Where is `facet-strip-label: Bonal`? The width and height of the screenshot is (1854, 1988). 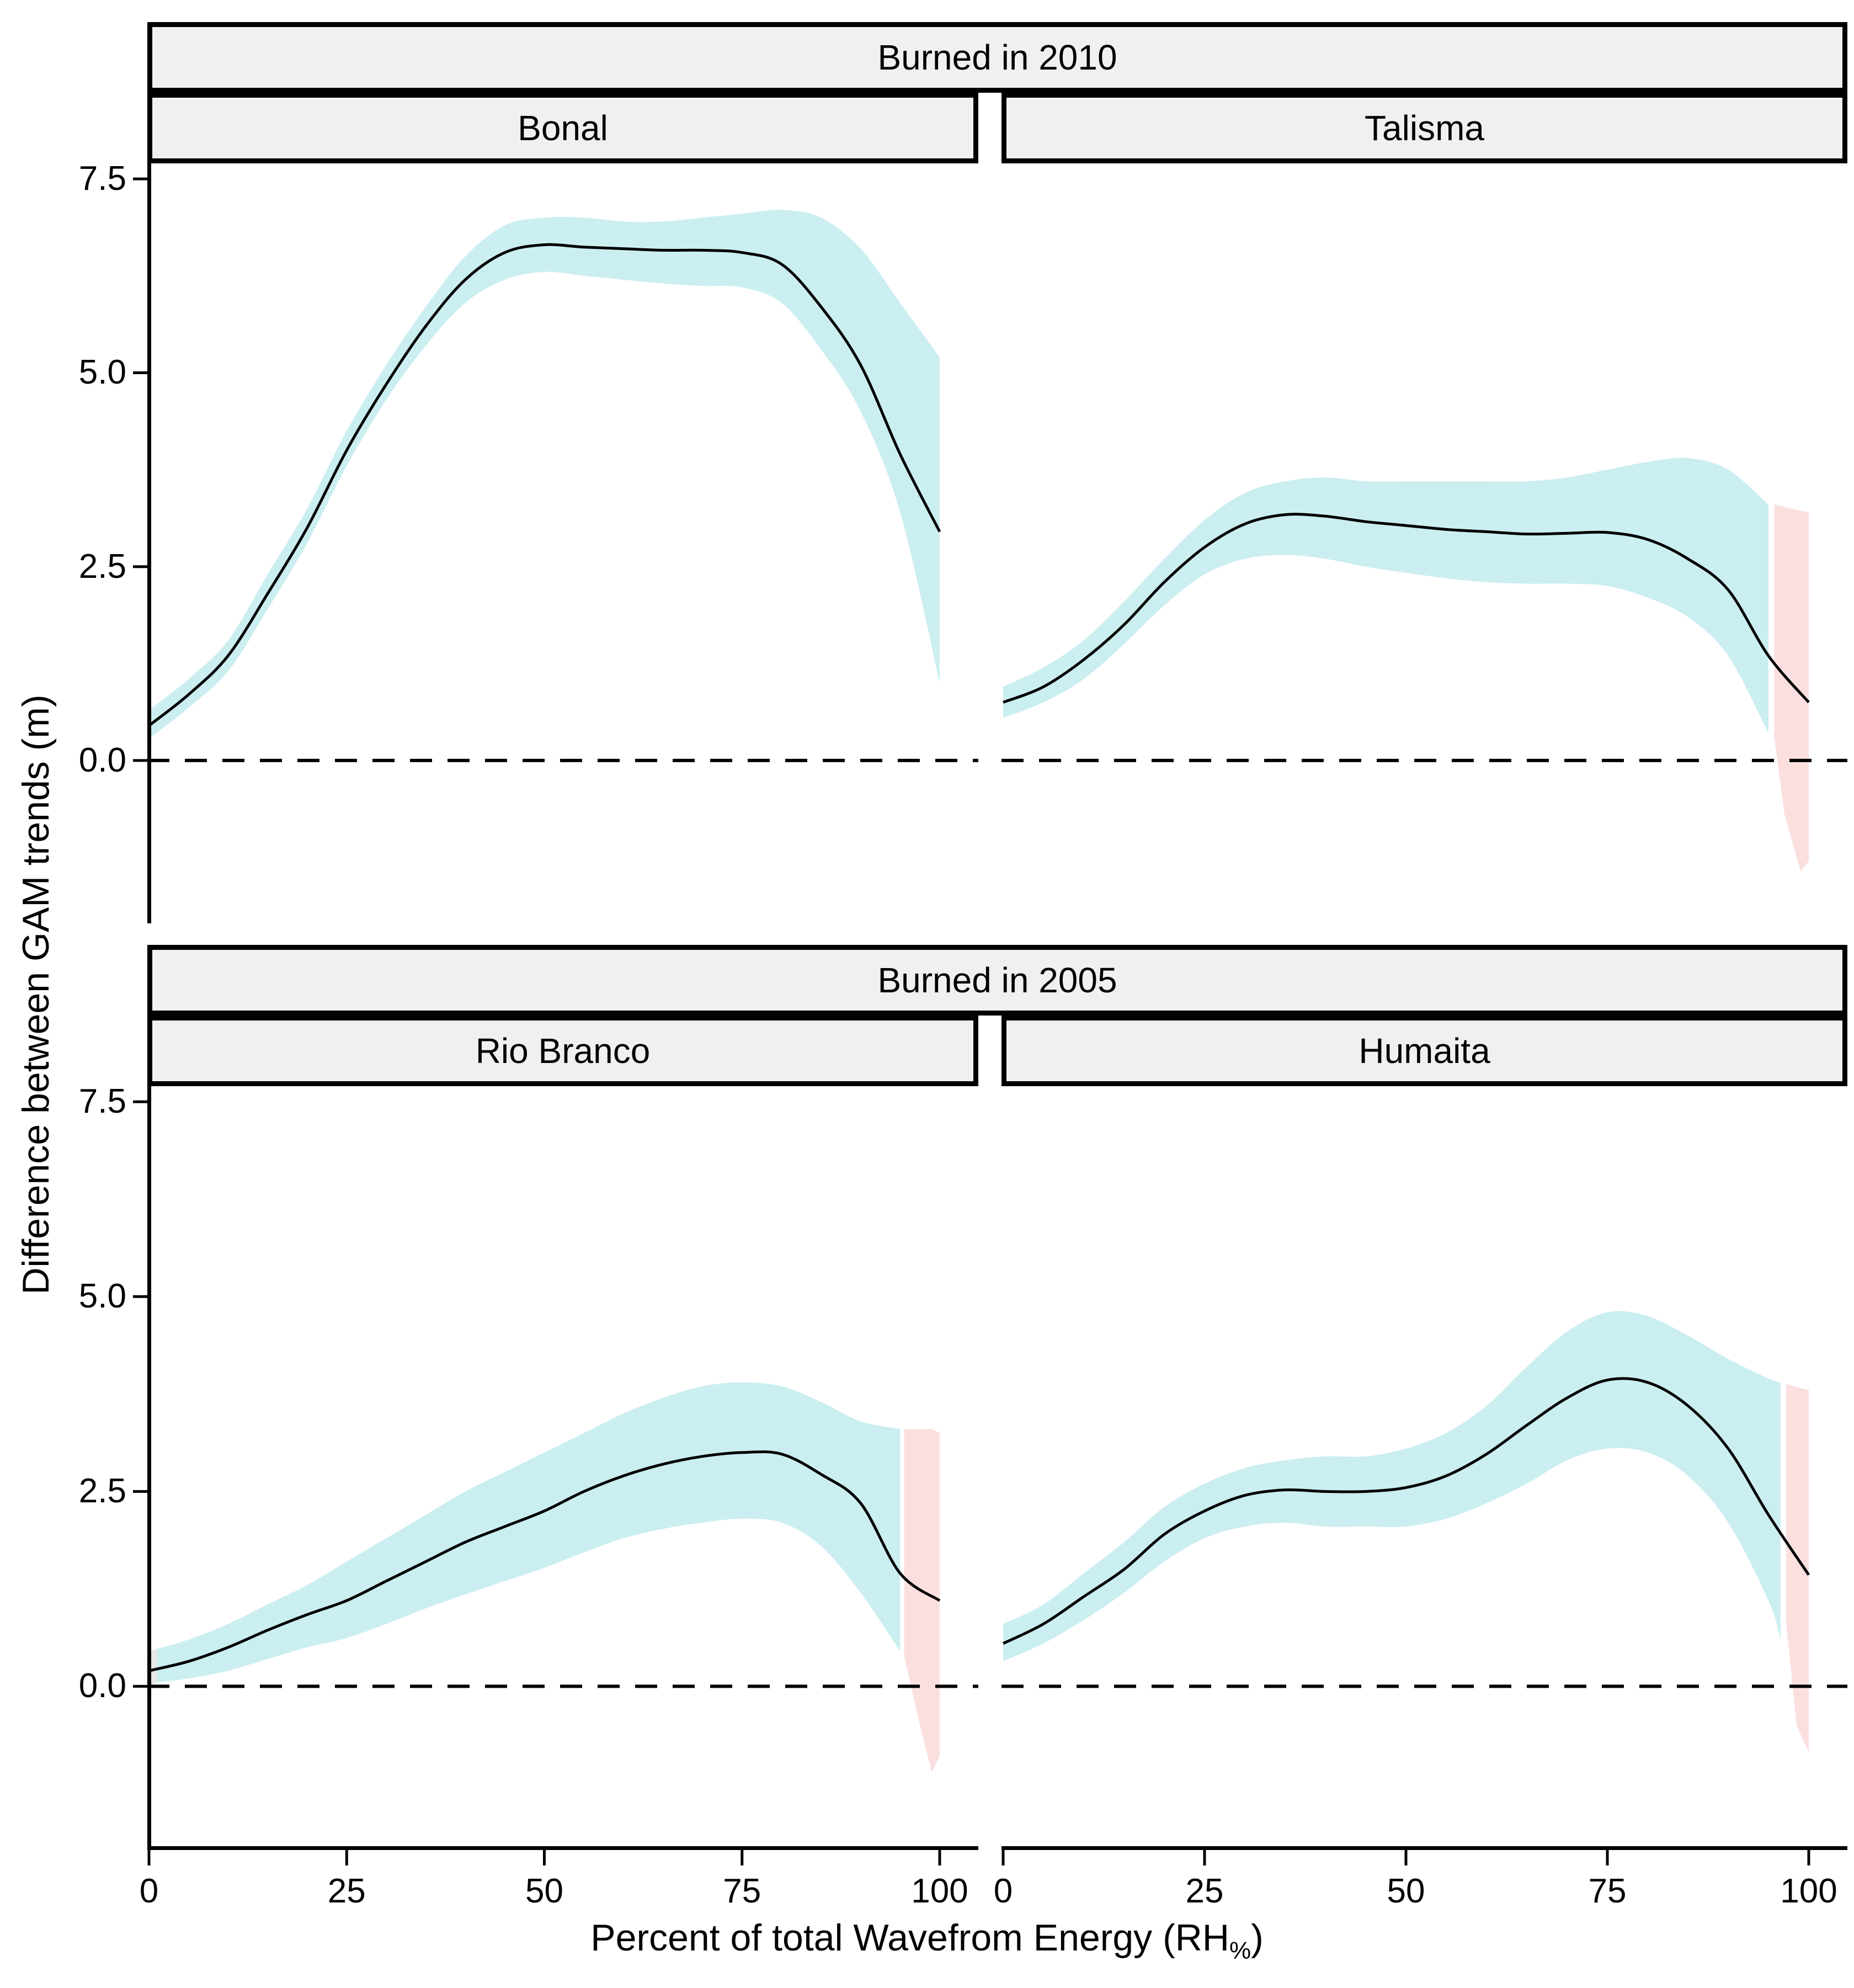 facet-strip-label: Bonal is located at coordinates (563, 128).